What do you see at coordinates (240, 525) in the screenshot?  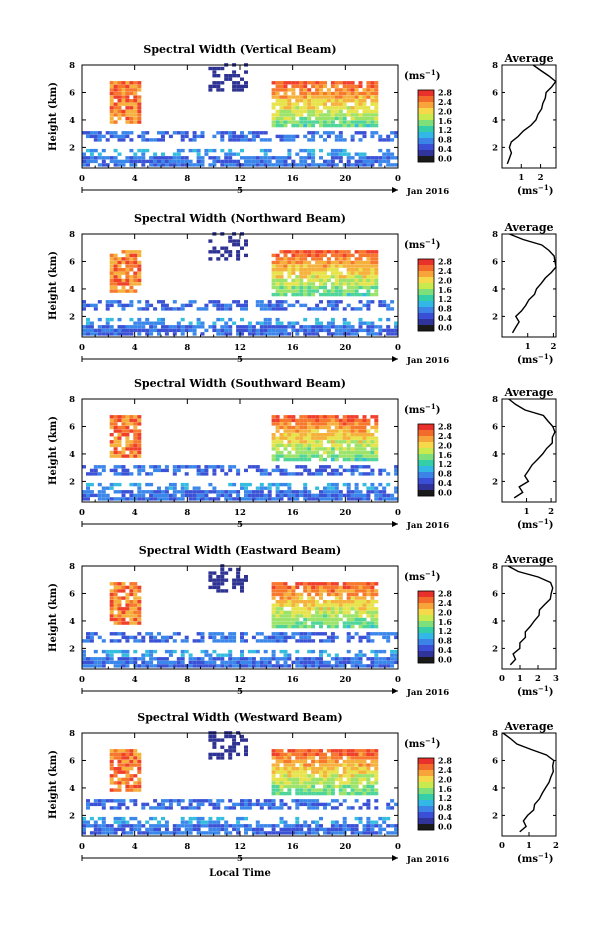 I see `day-label: 5` at bounding box center [240, 525].